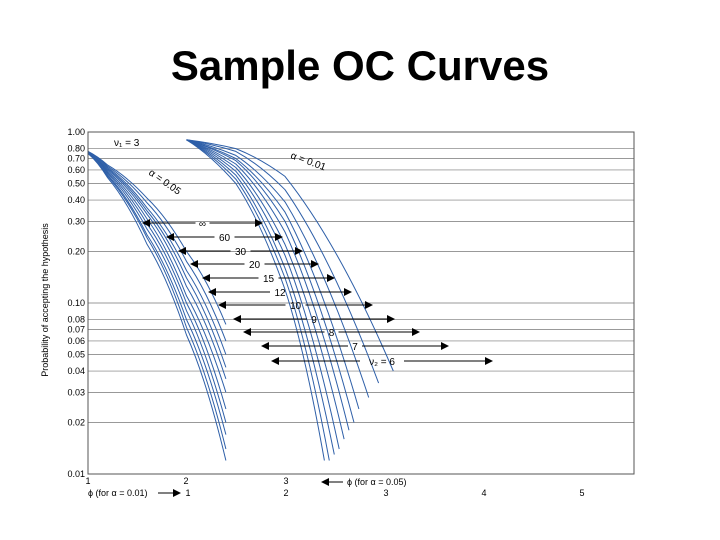 The width and height of the screenshot is (720, 540). I want to click on y-tick-label: 0.01, so click(76, 474).